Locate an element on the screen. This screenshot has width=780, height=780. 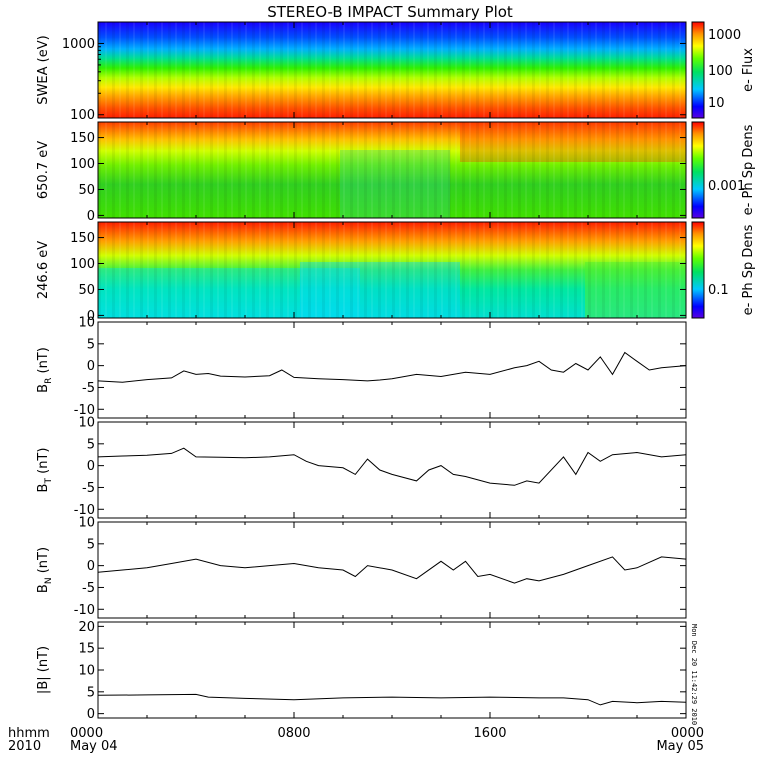
panel-246: 0 50 100 150 246.6 eV 0.1 e- Ph Sp Dens is located at coordinates (396, 272).